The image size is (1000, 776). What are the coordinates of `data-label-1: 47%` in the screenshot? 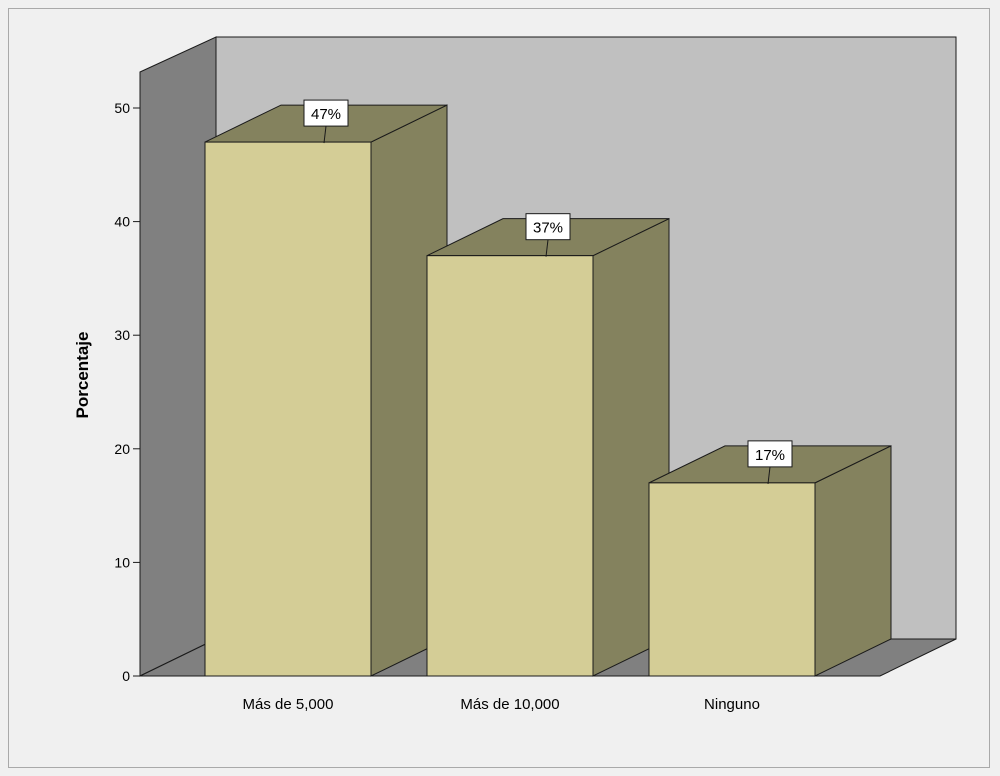 It's located at (326, 114).